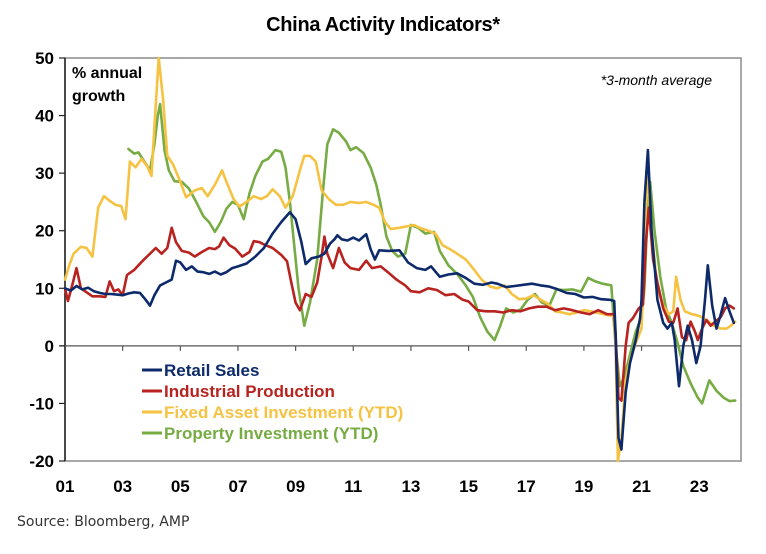 The height and width of the screenshot is (554, 766). I want to click on y-tick-label: -10, so click(41, 403).